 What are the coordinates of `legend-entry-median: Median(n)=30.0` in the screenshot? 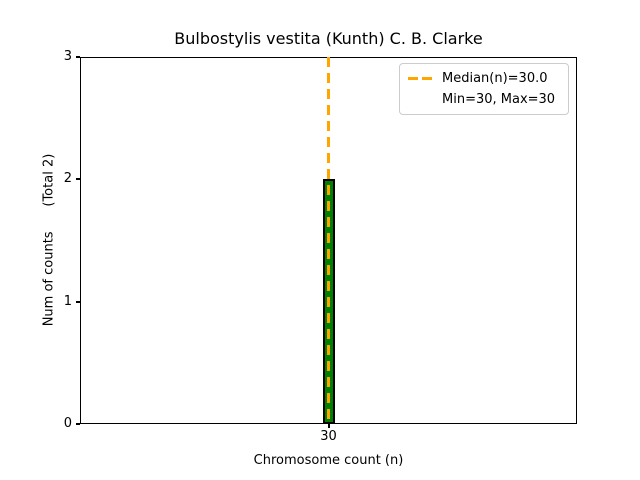 It's located at (484, 78).